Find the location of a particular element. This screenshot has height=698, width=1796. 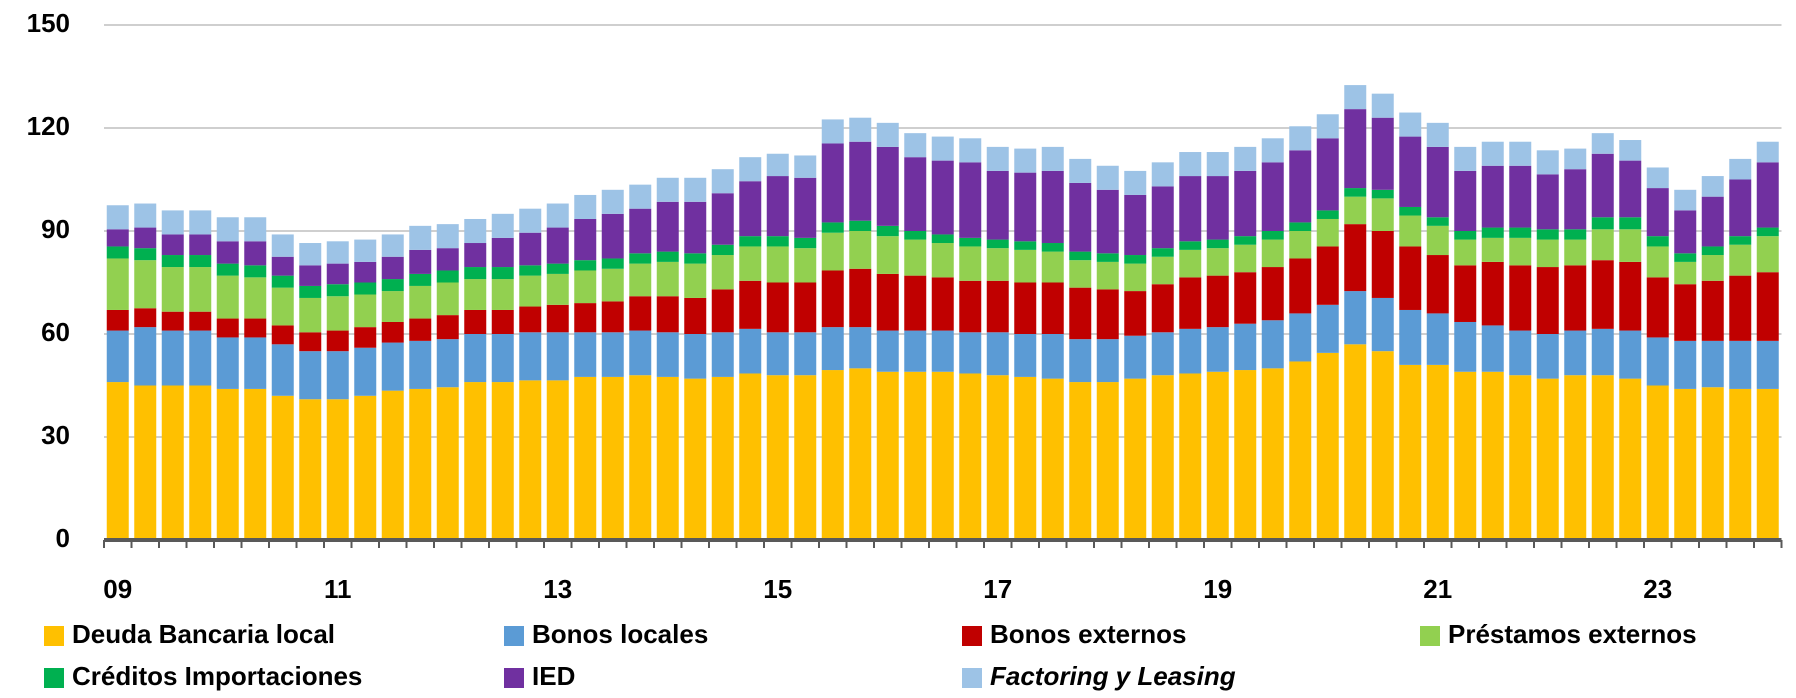

y-tick-label: 150 is located at coordinates (48, 23).